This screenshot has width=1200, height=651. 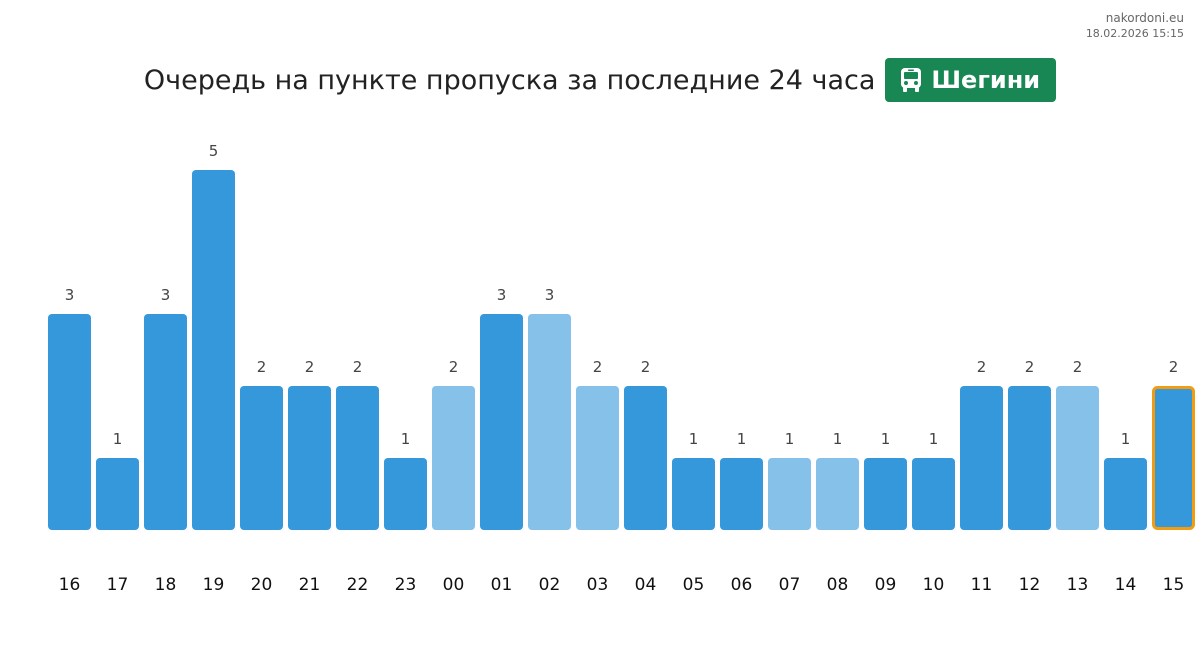 What do you see at coordinates (1078, 585) in the screenshot?
I see `x-tick-label: 13` at bounding box center [1078, 585].